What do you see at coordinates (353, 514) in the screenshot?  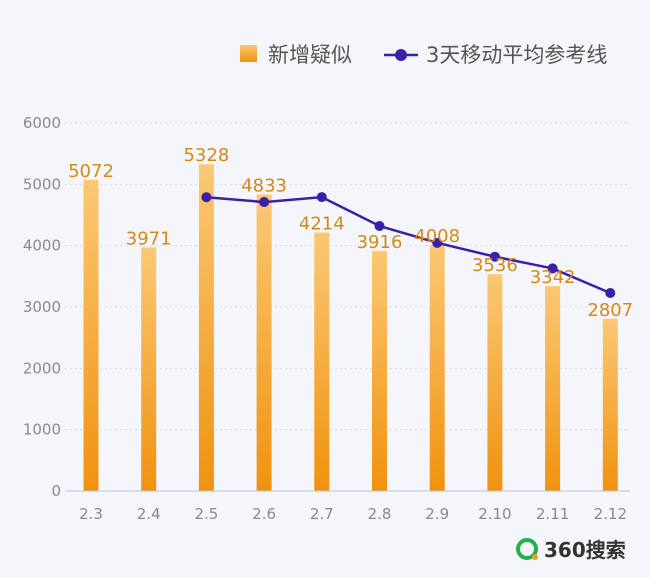 I see `x-axis-ticks: 2.3 2.4 2.5 2.6 2.7 2.8 2.9 2.10 2.11 2.12` at bounding box center [353, 514].